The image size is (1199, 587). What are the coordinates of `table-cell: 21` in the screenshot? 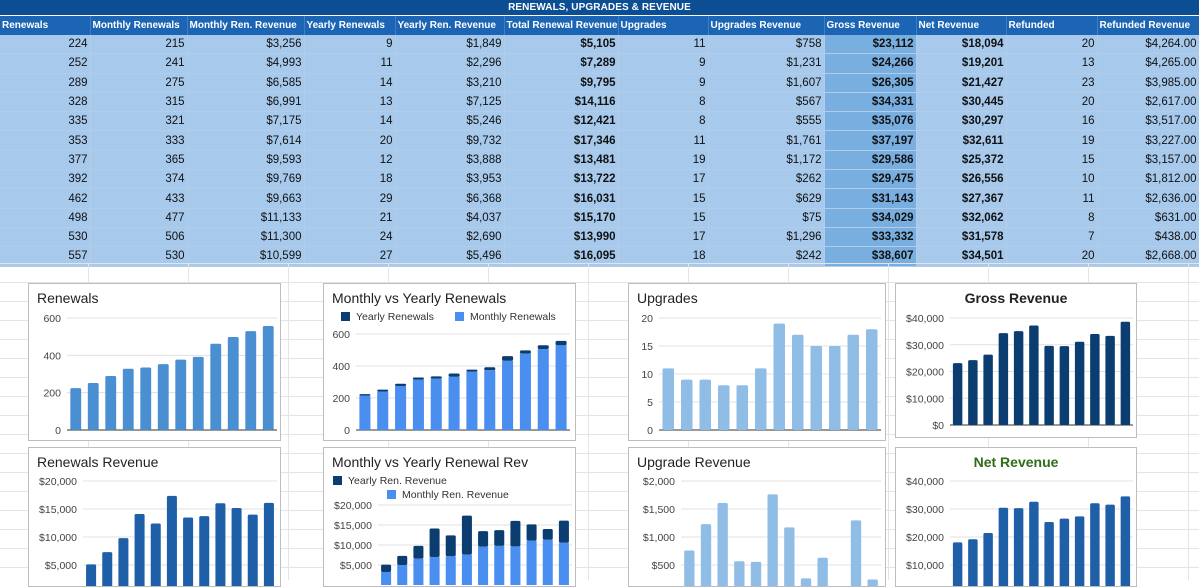 It's located at (350, 218).